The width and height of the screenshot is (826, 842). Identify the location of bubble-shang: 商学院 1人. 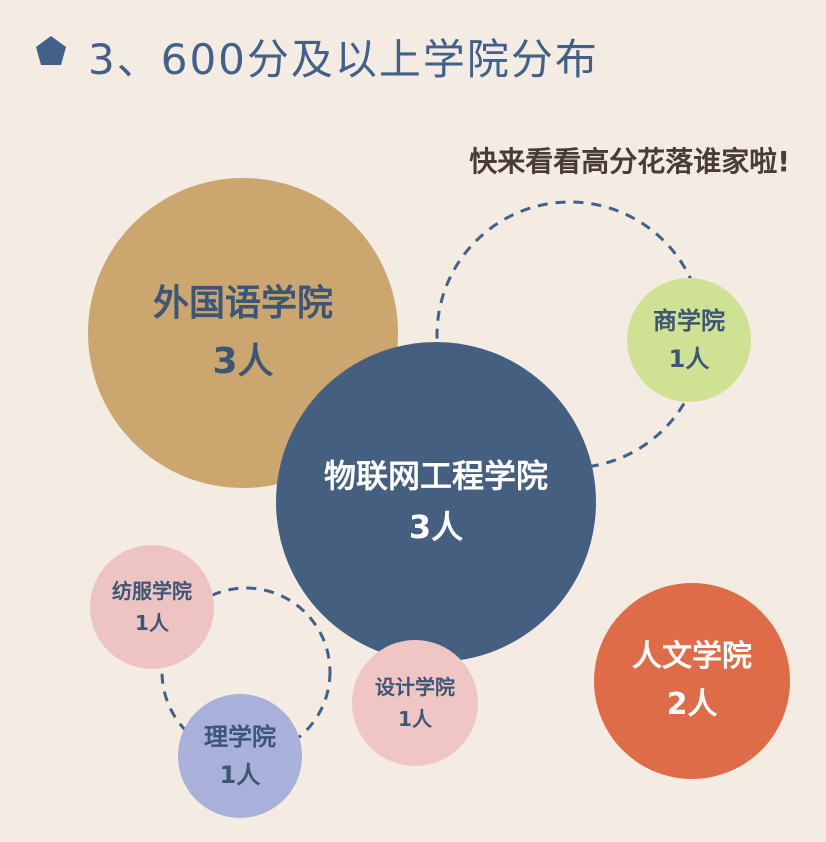
(689, 340).